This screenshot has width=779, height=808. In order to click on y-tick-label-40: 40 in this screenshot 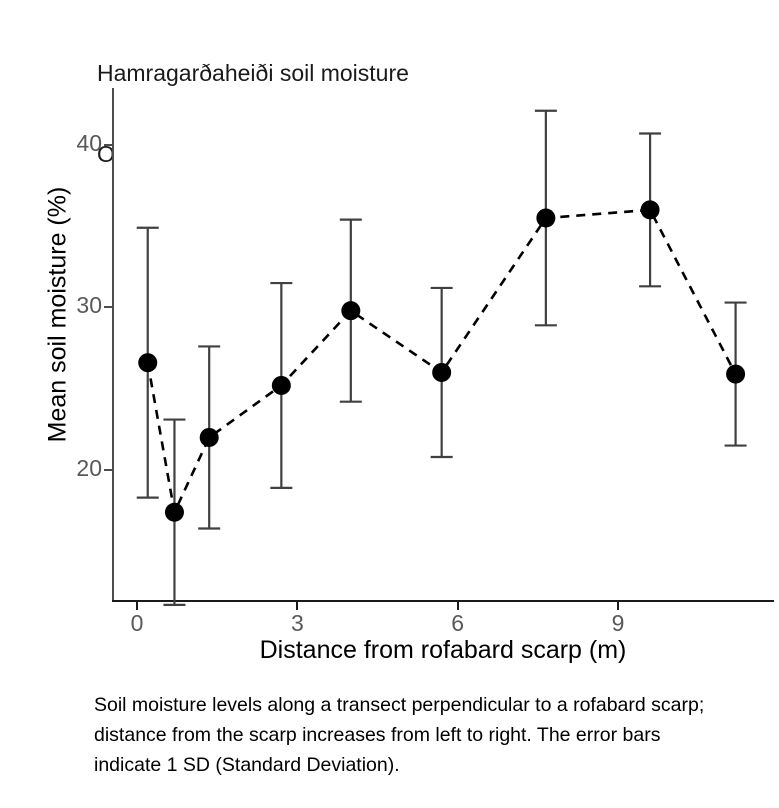, I will do `click(89, 142)`.